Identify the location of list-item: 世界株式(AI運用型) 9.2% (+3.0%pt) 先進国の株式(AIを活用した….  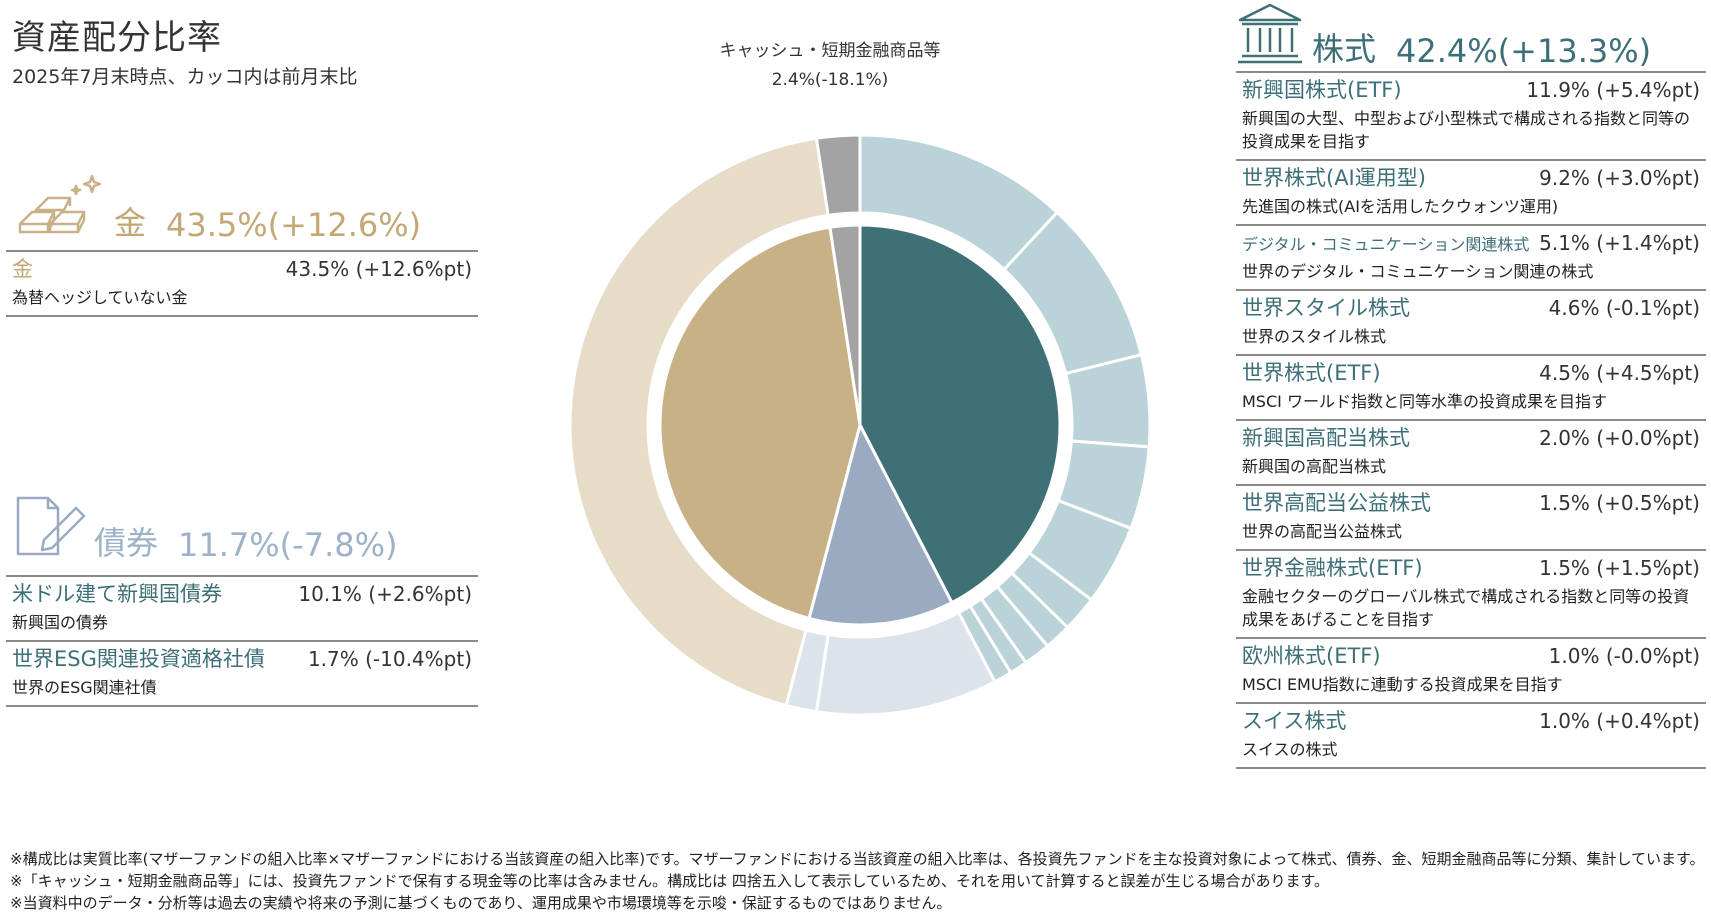
(1471, 191).